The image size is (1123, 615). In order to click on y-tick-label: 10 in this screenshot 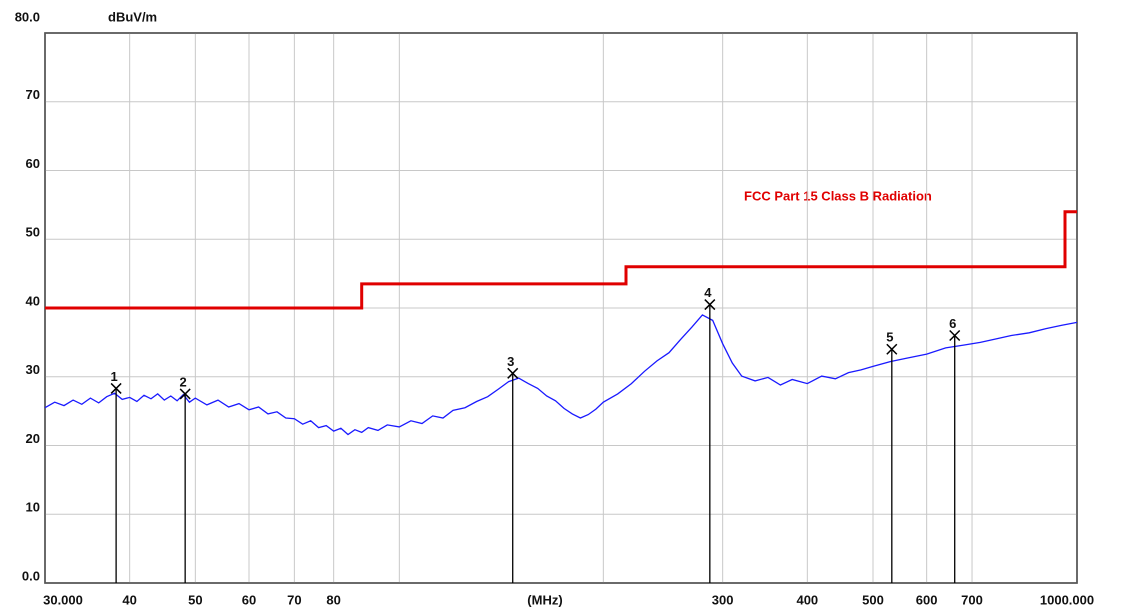, I will do `click(33, 507)`.